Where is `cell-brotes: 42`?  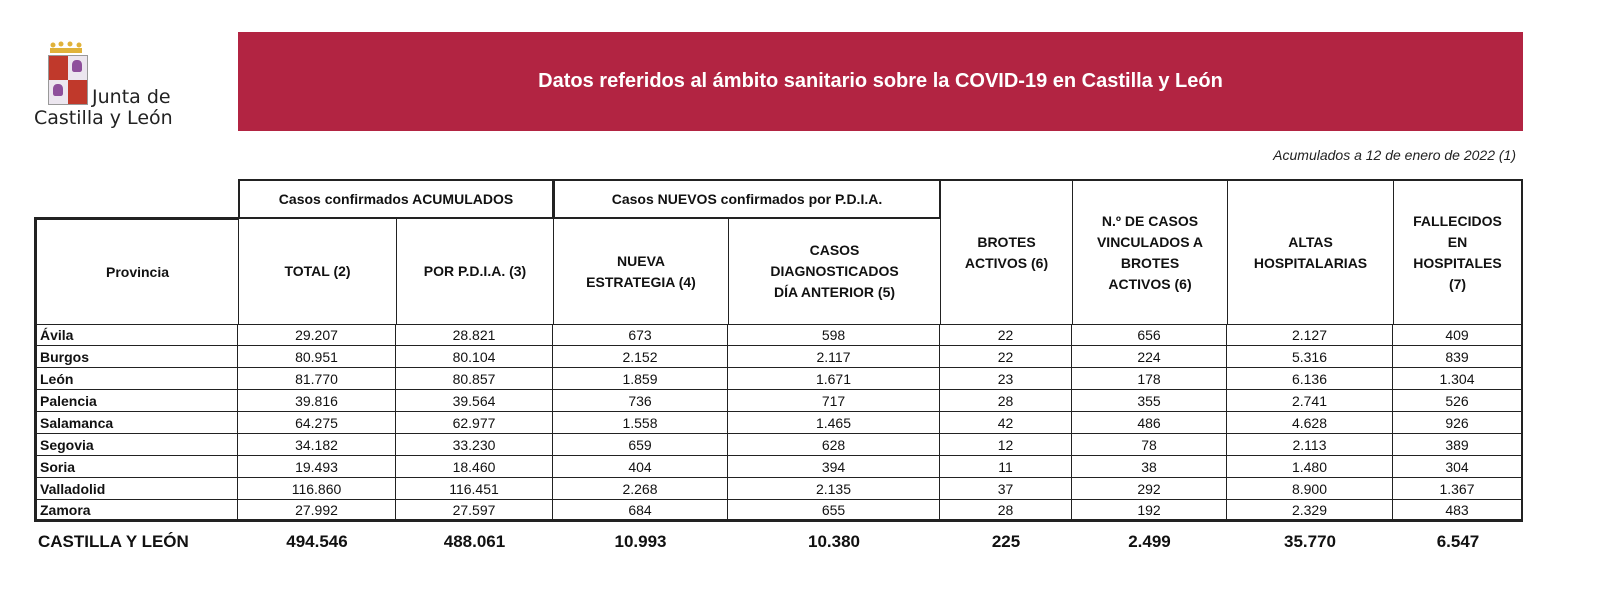
cell-brotes: 42 is located at coordinates (1006, 423).